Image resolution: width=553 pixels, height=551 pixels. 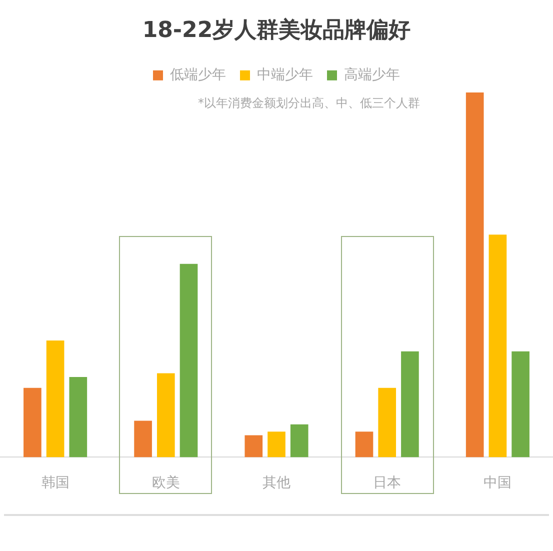 What do you see at coordinates (55, 483) in the screenshot?
I see `x-tick-label: 韩国` at bounding box center [55, 483].